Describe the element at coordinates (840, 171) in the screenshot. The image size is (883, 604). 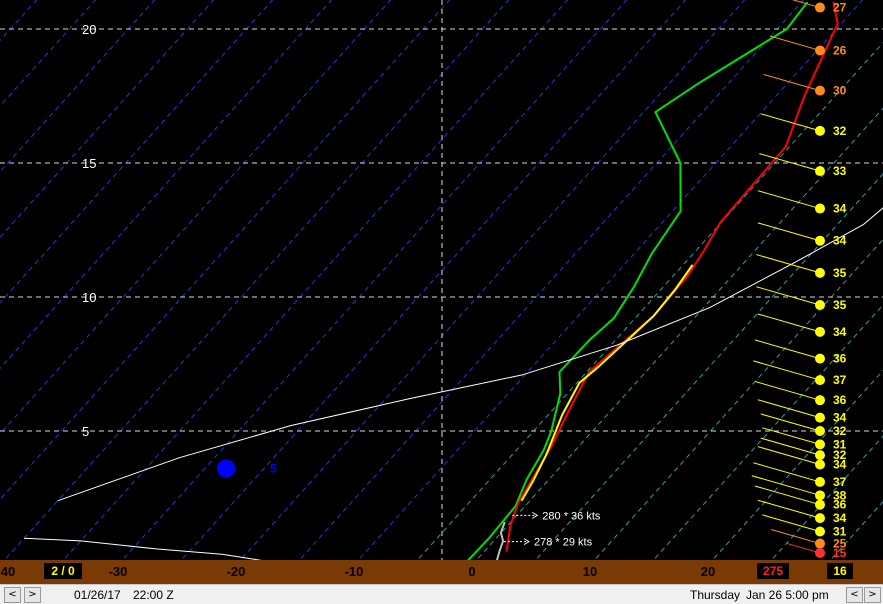
I see `wind-speed-label: 33` at that location.